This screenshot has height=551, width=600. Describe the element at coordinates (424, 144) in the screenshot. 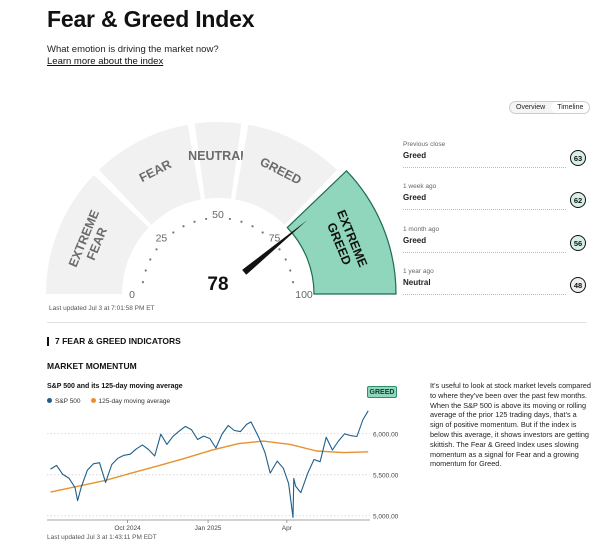

I see `history-label: Previous close` at that location.